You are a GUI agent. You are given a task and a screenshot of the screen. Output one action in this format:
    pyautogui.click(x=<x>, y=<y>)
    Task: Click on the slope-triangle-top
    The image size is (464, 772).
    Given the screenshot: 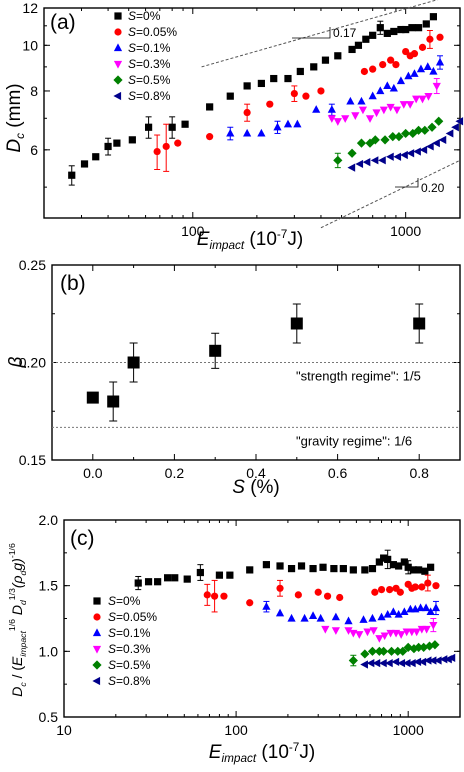 What is the action you would take?
    pyautogui.click(x=311, y=33)
    